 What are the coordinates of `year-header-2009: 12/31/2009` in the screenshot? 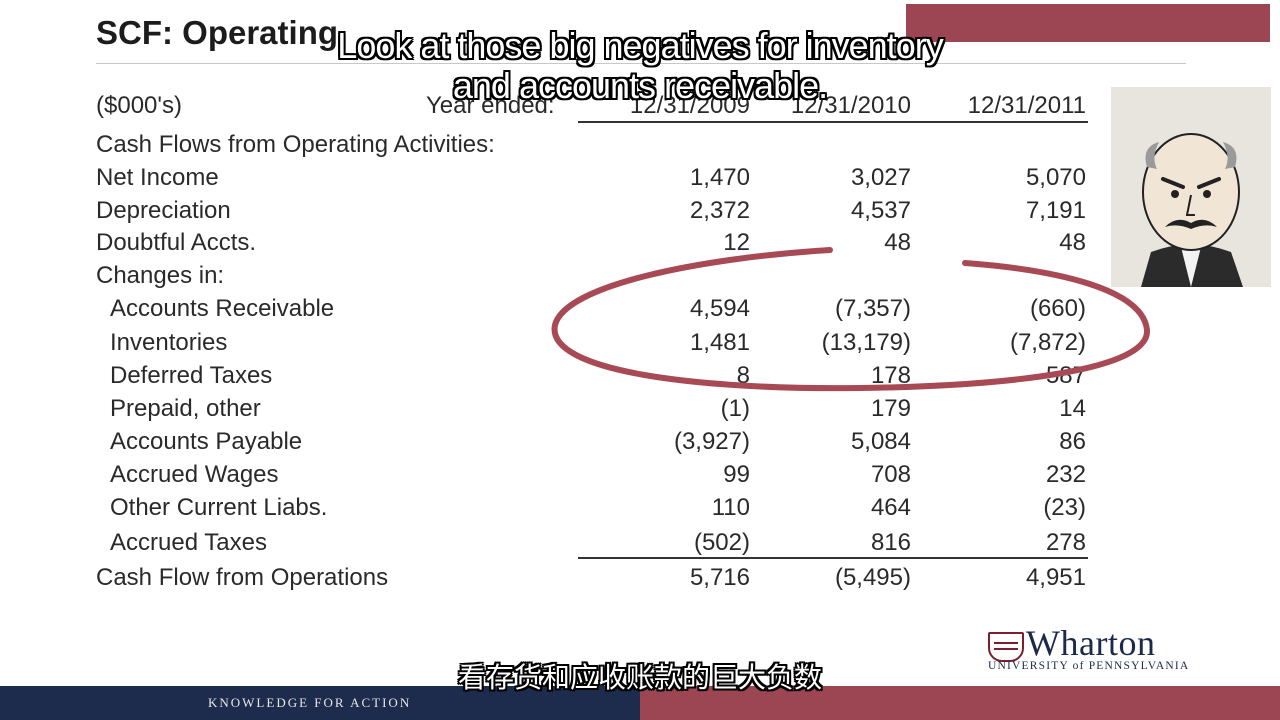 It's located at (689, 105).